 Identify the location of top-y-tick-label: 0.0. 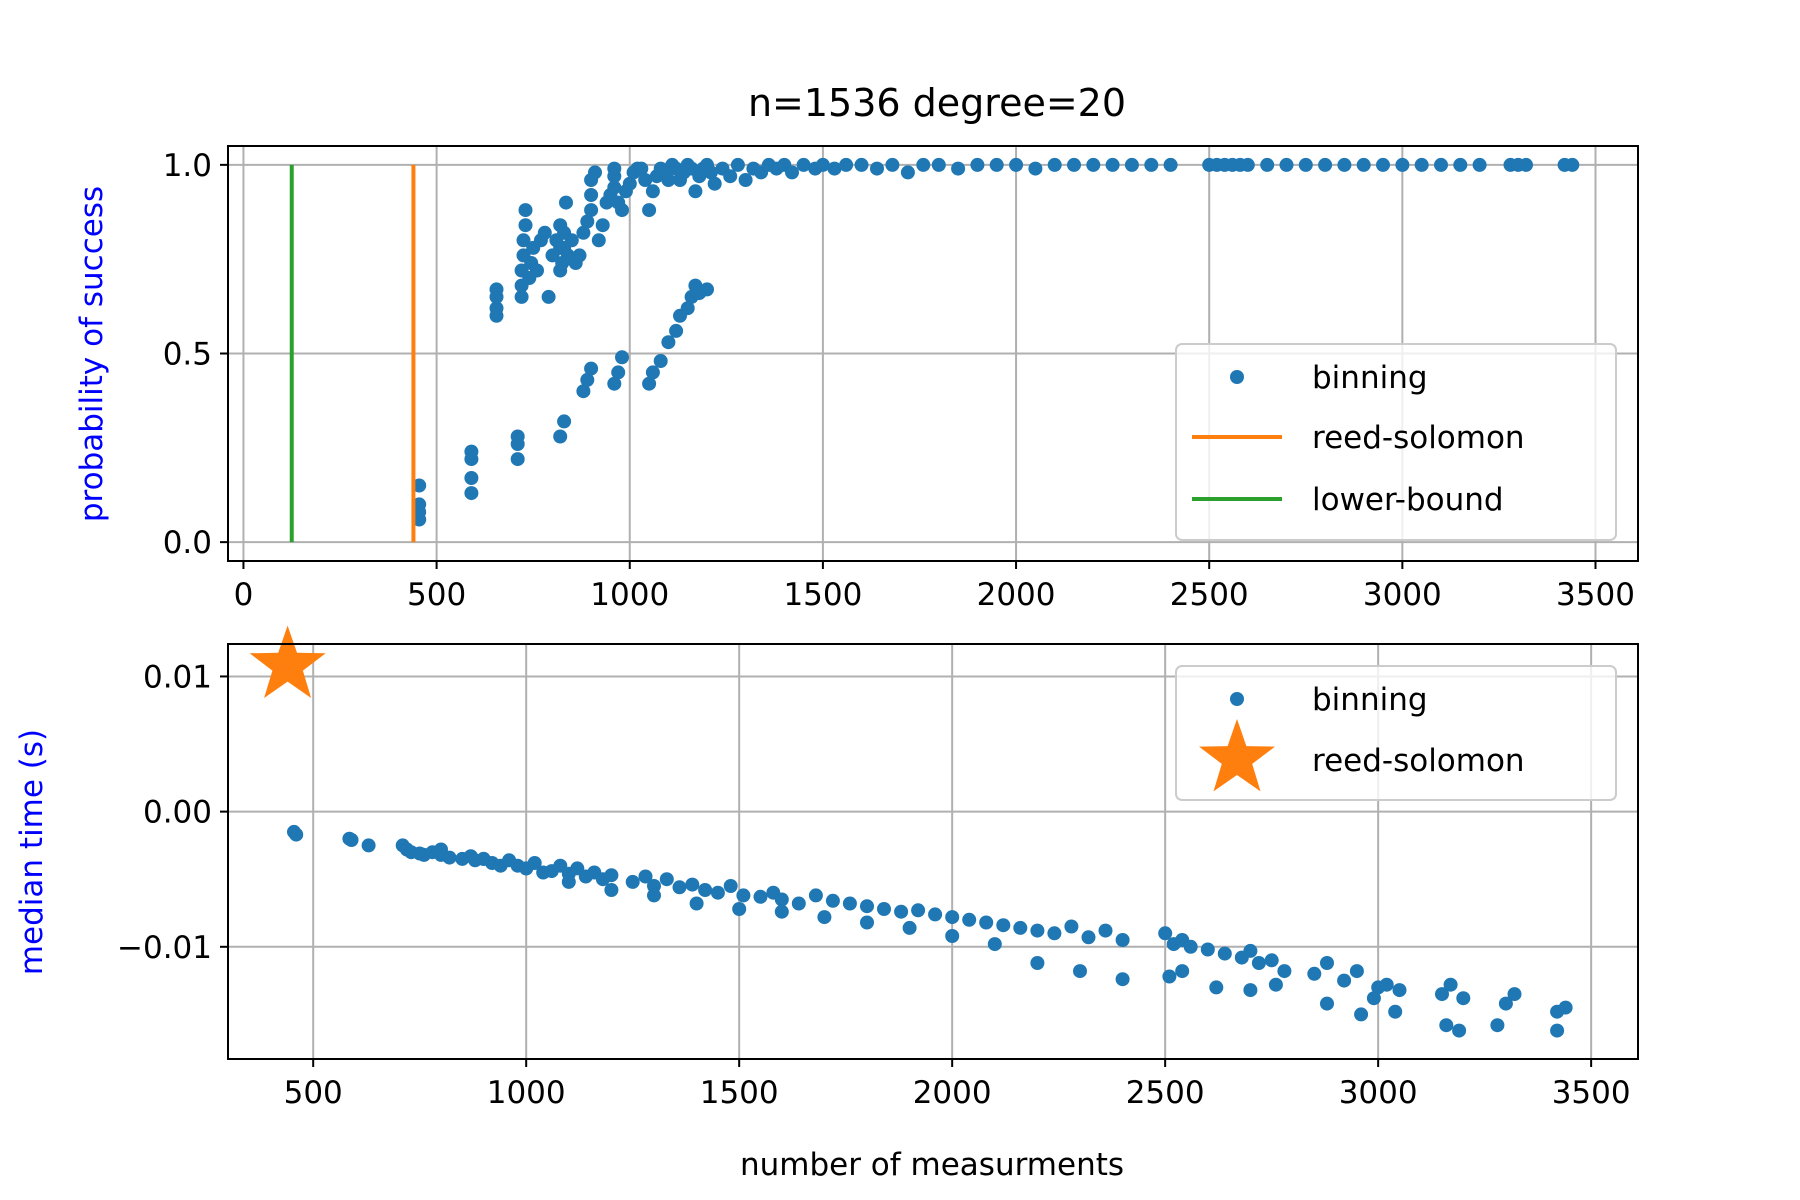
(187, 543).